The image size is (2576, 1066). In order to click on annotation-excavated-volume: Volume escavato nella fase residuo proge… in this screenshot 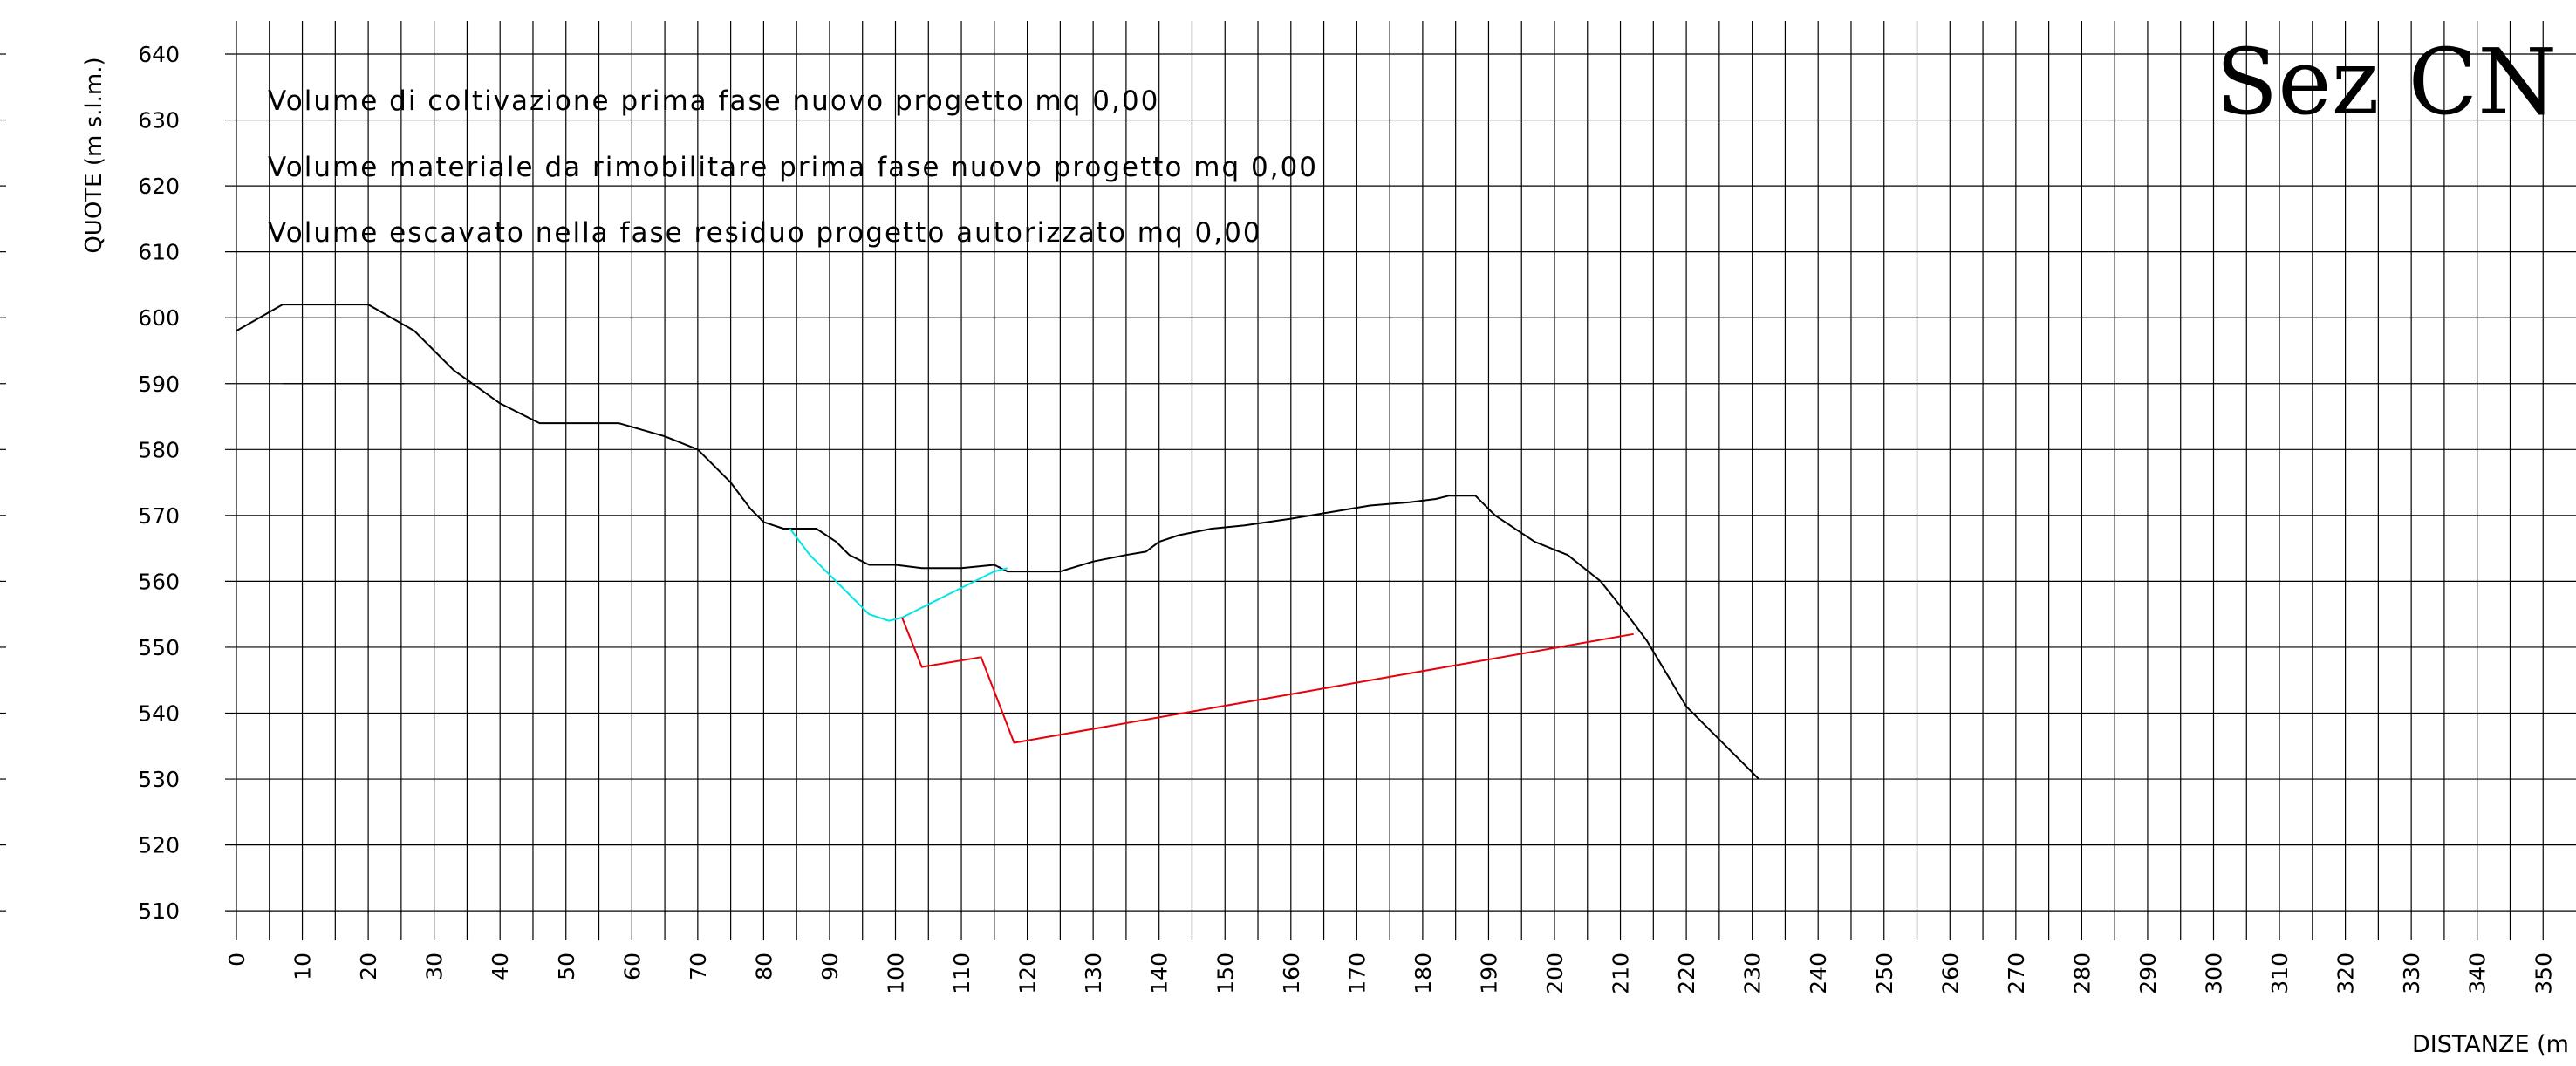, I will do `click(765, 233)`.